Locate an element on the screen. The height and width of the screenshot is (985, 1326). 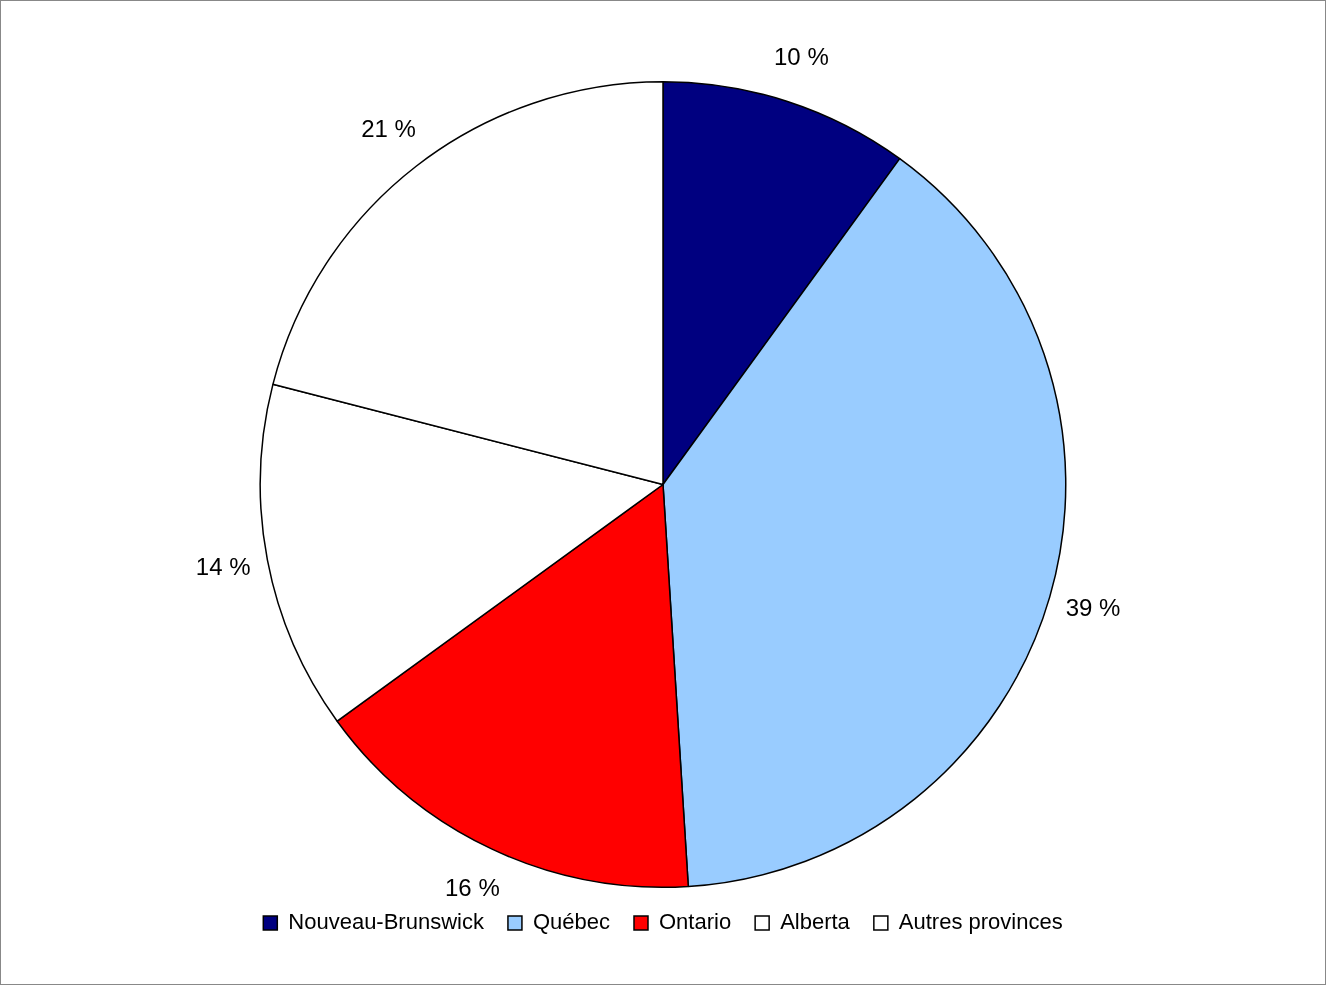
legend-label: Ontario is located at coordinates (695, 922).